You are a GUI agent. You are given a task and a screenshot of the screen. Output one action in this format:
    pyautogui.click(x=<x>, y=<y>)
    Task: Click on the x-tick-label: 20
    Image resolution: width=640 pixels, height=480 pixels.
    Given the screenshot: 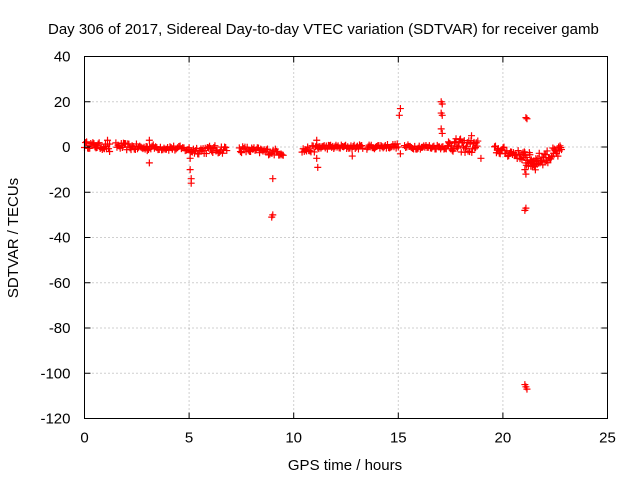 What is the action you would take?
    pyautogui.click(x=503, y=438)
    